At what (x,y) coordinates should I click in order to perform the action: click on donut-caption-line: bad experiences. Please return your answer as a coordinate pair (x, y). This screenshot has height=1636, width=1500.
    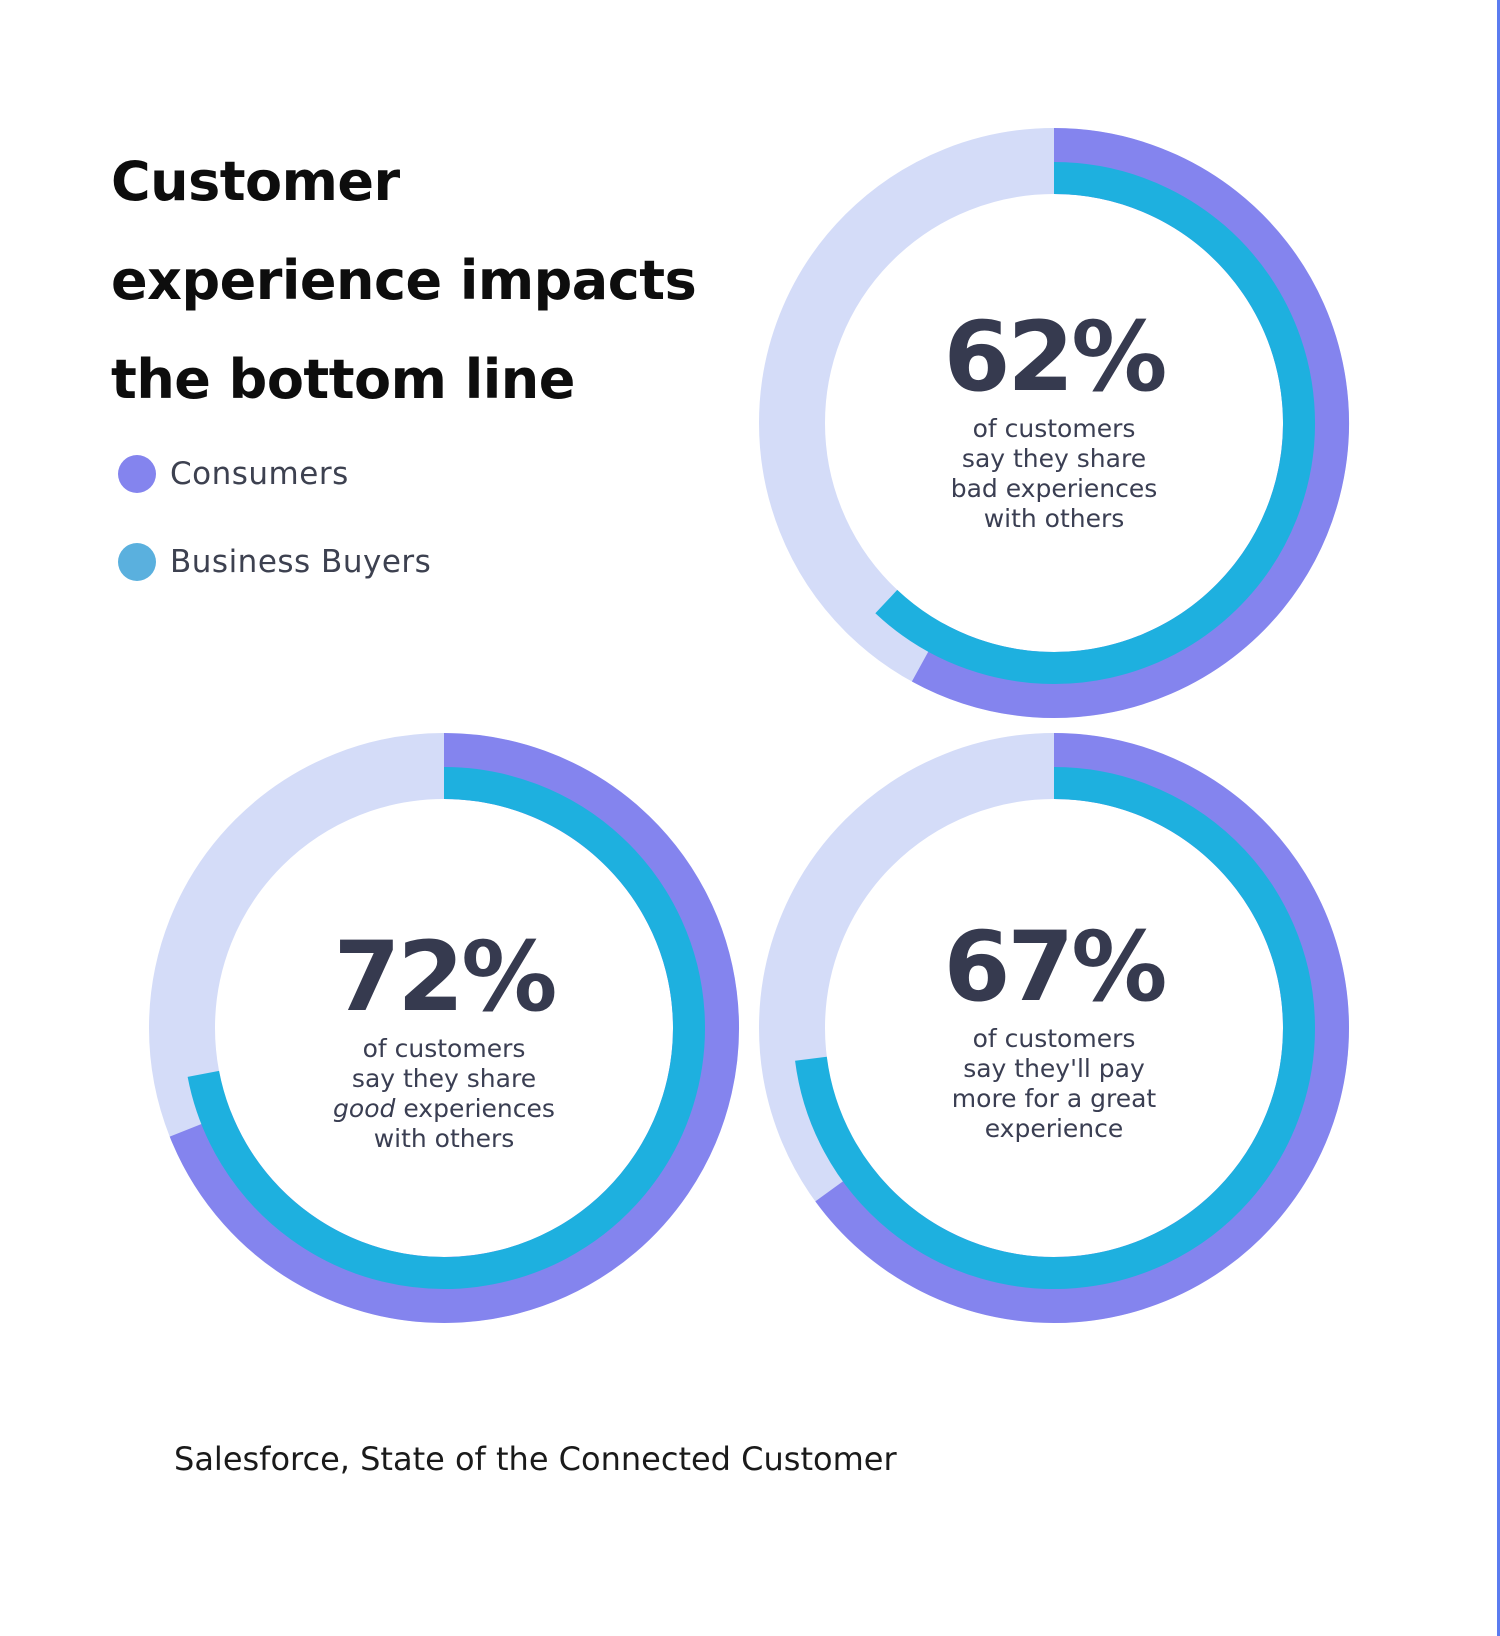
    Looking at the image, I should click on (1054, 488).